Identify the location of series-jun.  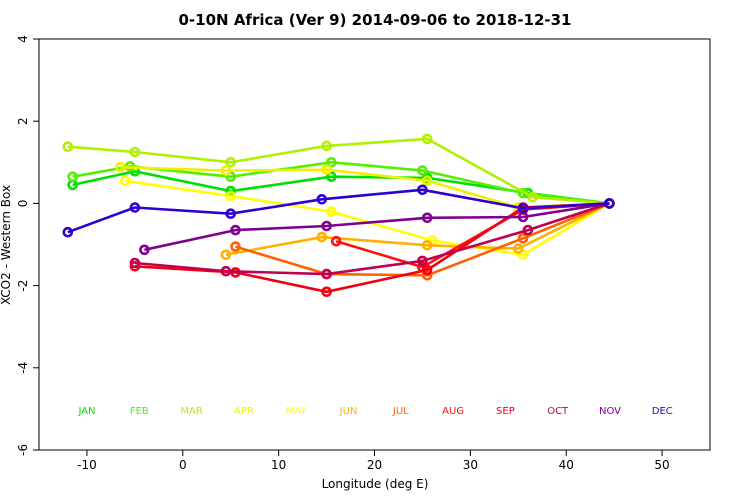
(417, 229).